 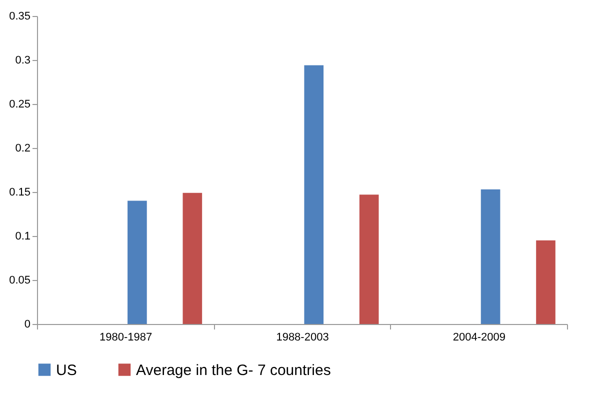 What do you see at coordinates (233, 370) in the screenshot?
I see `legend-label: Average in the G- 7 countries` at bounding box center [233, 370].